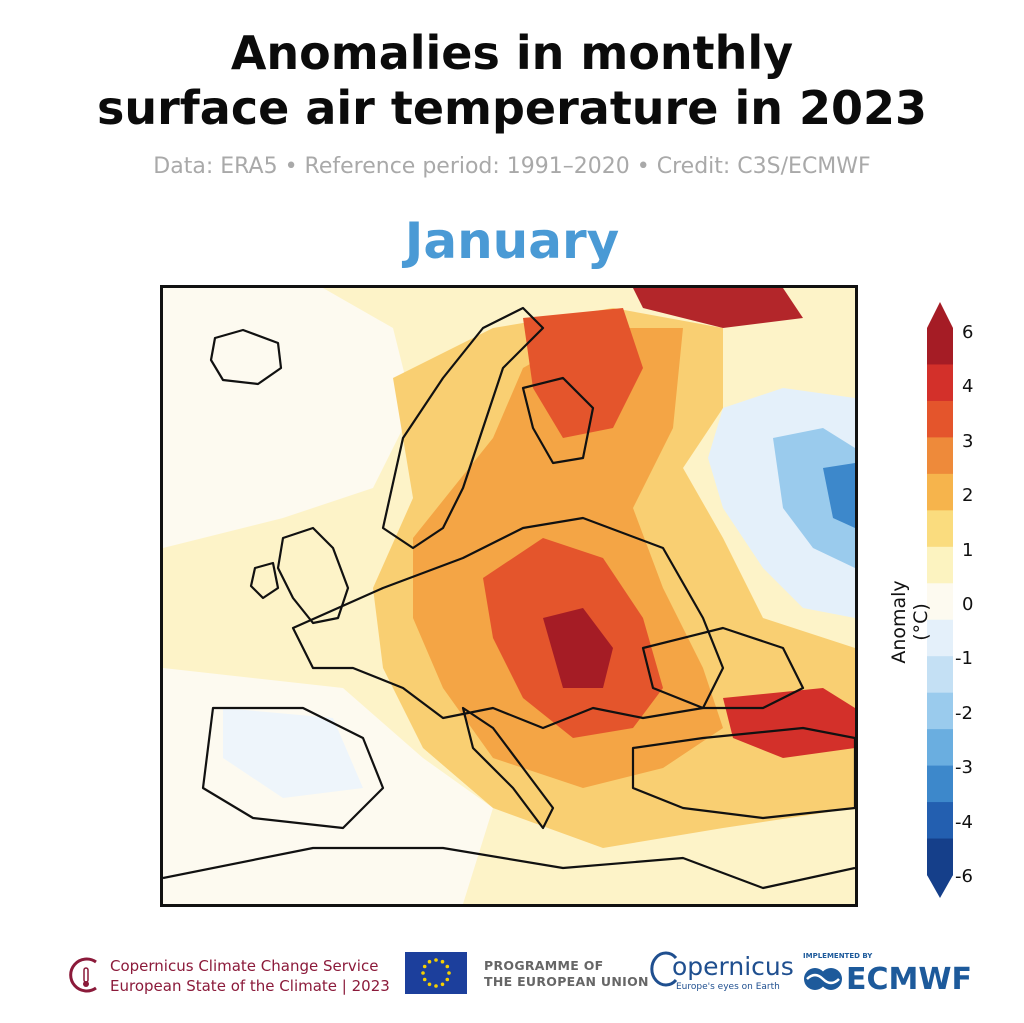 This screenshot has height=1023, width=1024. Describe the element at coordinates (964, 659) in the screenshot. I see `colorbar-tick-label: -1` at that location.